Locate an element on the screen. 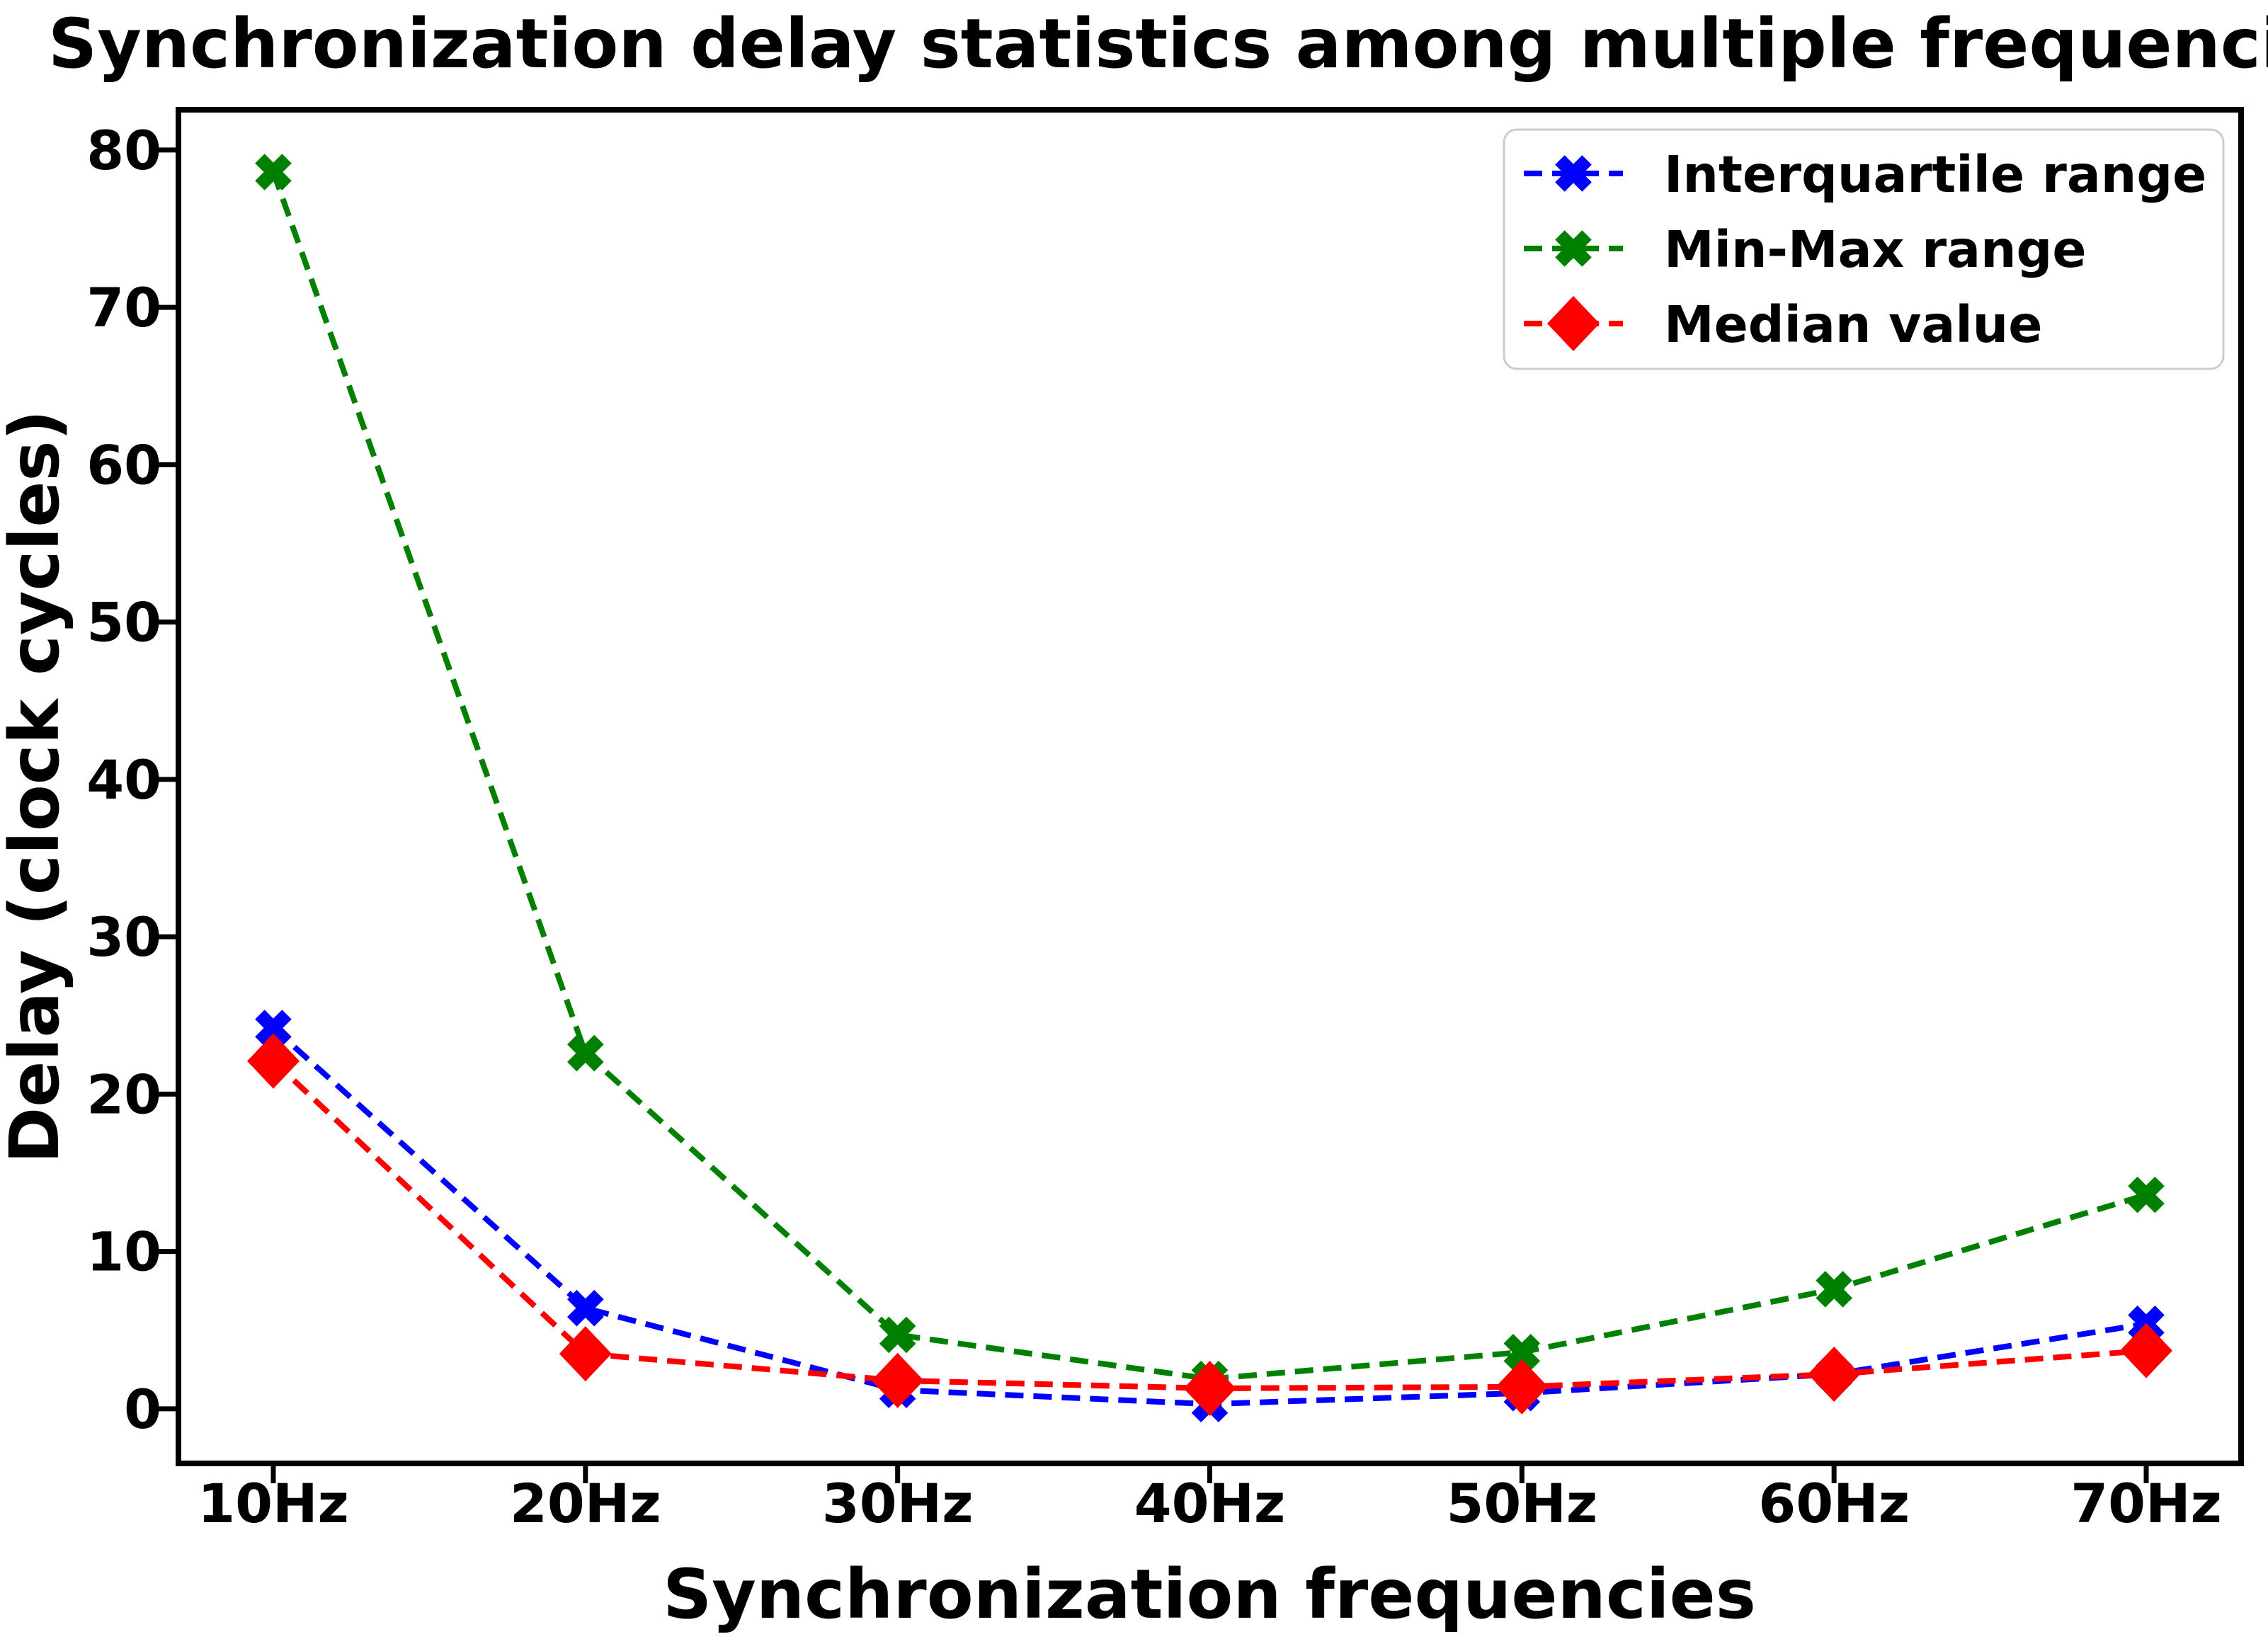 This screenshot has width=2268, height=1639. legend-label-min-max-range: Min-Max range is located at coordinates (1875, 249).